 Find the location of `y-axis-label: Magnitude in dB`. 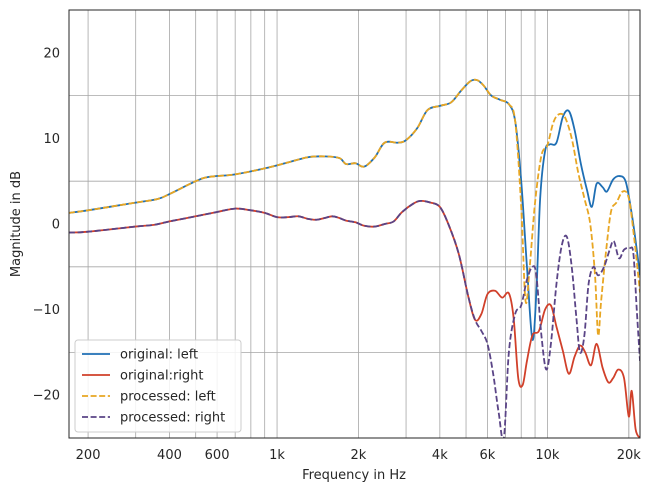

y-axis-label: Magnitude in dB is located at coordinates (16, 224).